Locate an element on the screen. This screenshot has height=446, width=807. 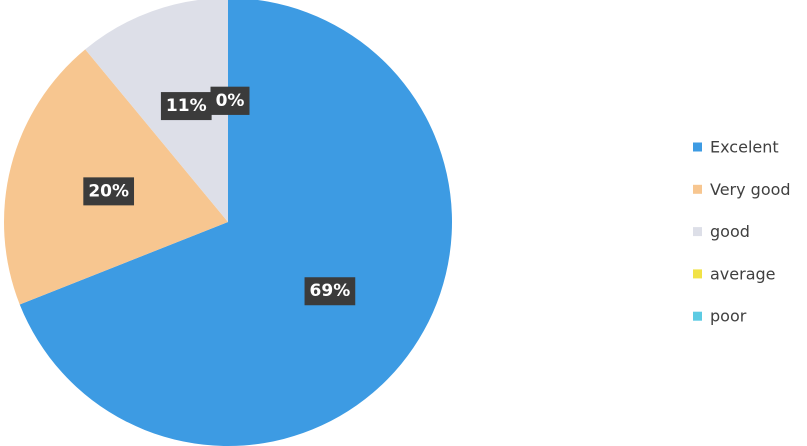
legend-label: Very good is located at coordinates (750, 189).